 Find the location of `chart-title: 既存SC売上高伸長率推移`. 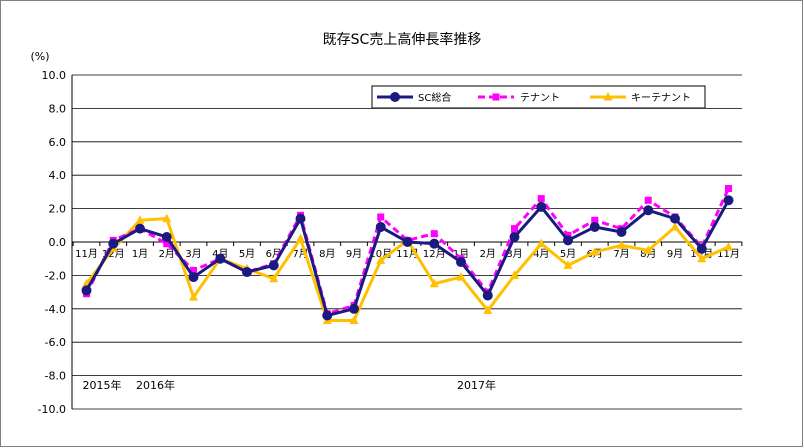

chart-title: 既存SC売上高伸長率推移 is located at coordinates (402, 39).